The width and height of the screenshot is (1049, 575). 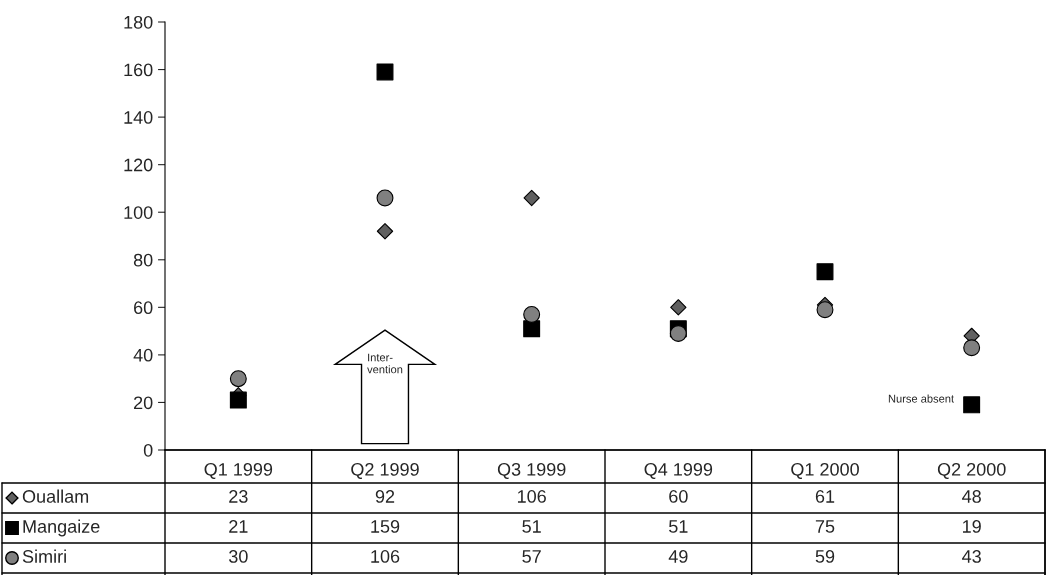 What do you see at coordinates (61, 528) in the screenshot?
I see `legend-label: Mangaize` at bounding box center [61, 528].